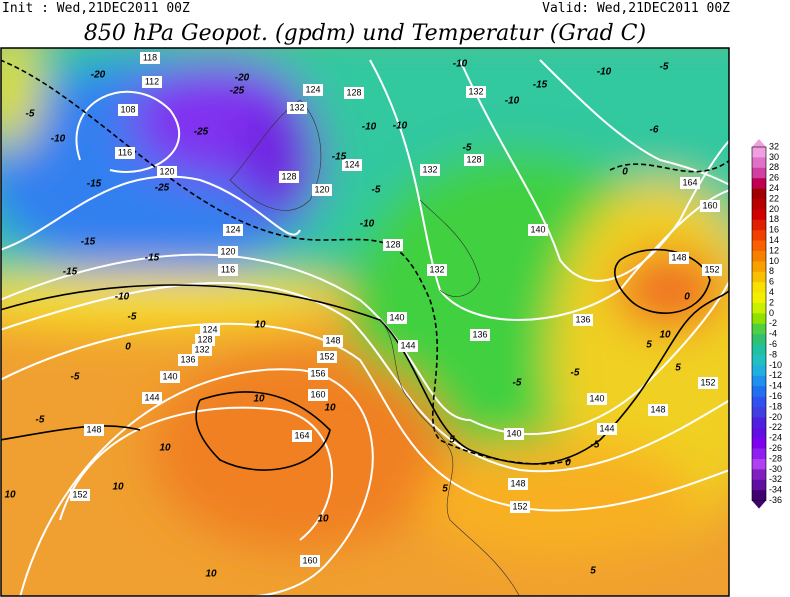  I want to click on colorbar-label: -16, so click(775, 396).